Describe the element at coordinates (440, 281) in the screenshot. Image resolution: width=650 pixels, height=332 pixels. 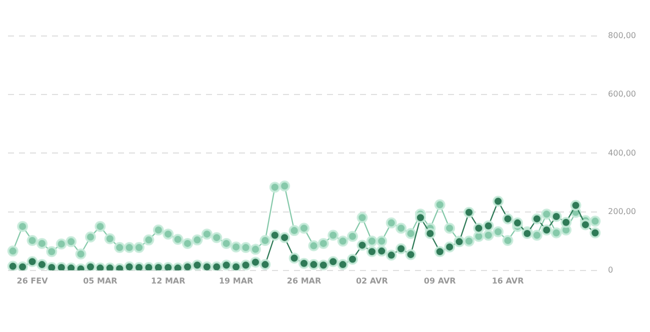
I see `x-tick-label: 09 AVR` at that location.